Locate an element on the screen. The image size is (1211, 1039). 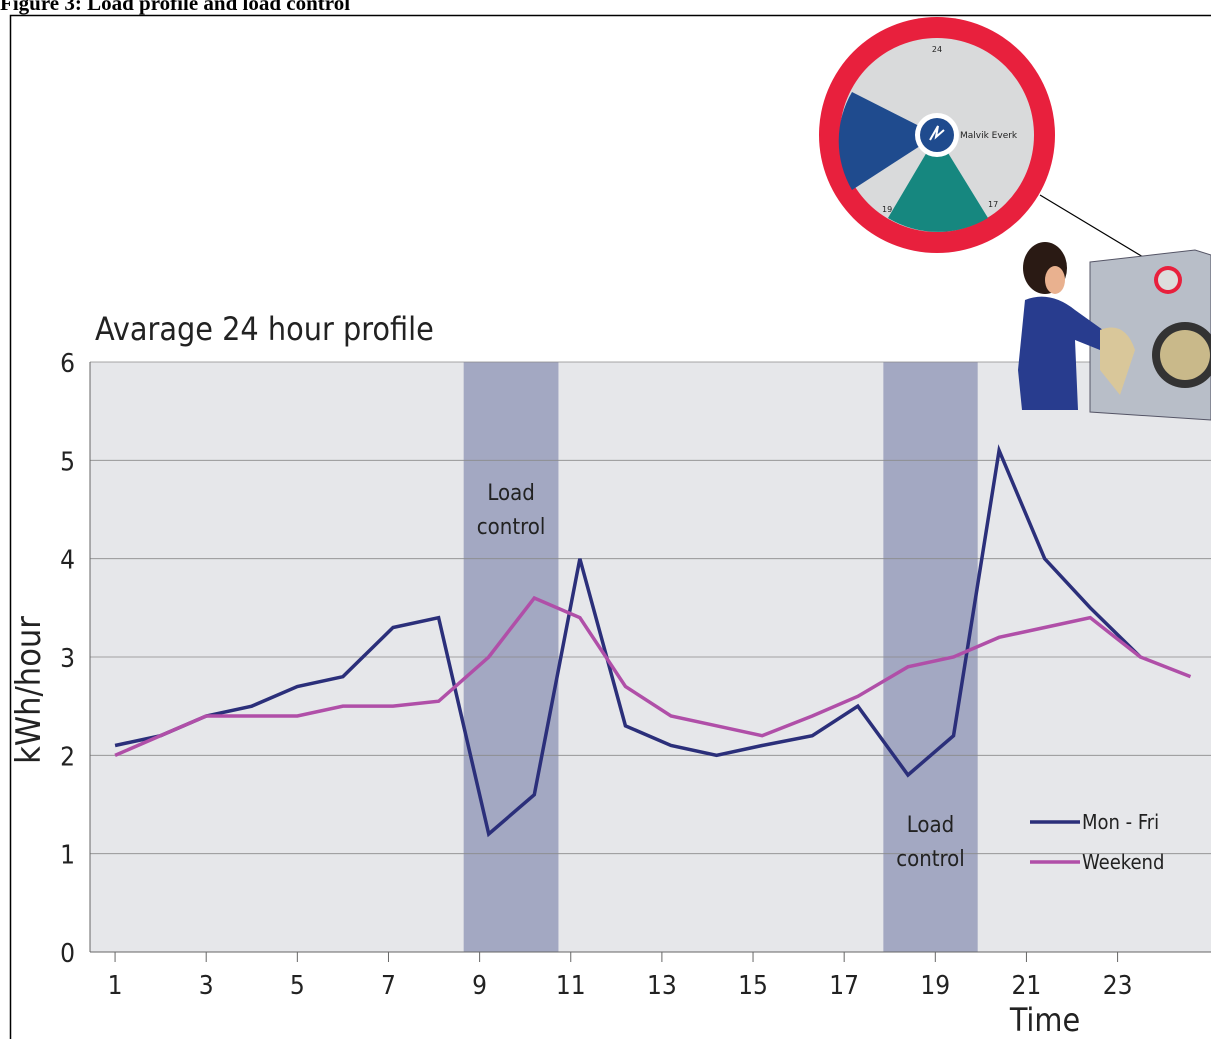
machine-clock is located at coordinates (1168, 280).